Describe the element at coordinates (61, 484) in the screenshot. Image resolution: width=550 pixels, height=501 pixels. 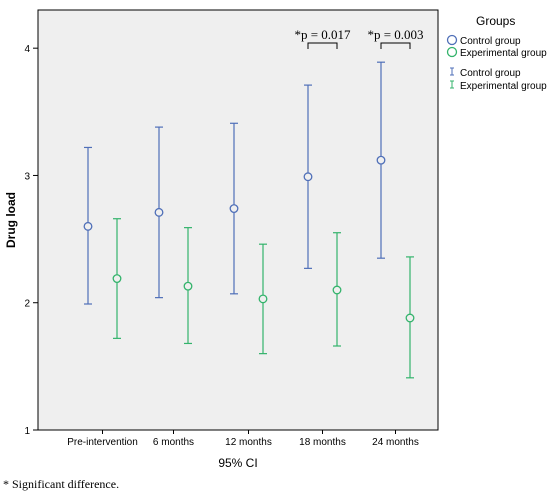
I see `footnote: * Significant difference.` at that location.